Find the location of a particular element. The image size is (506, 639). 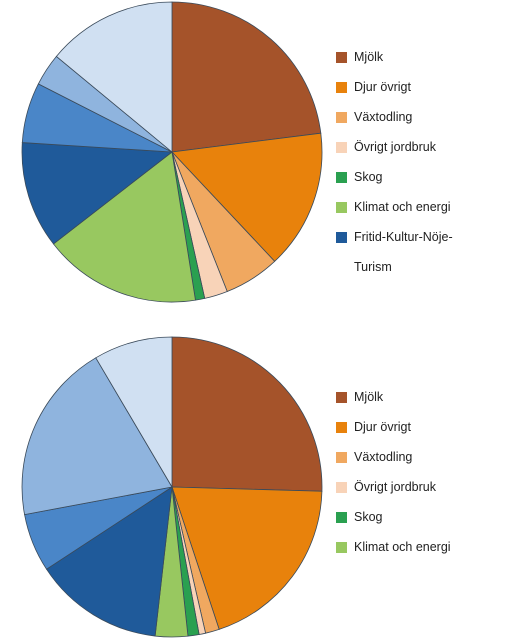

legend-label: Fritid-Kultur-Nöje-Turism is located at coordinates (403, 252).